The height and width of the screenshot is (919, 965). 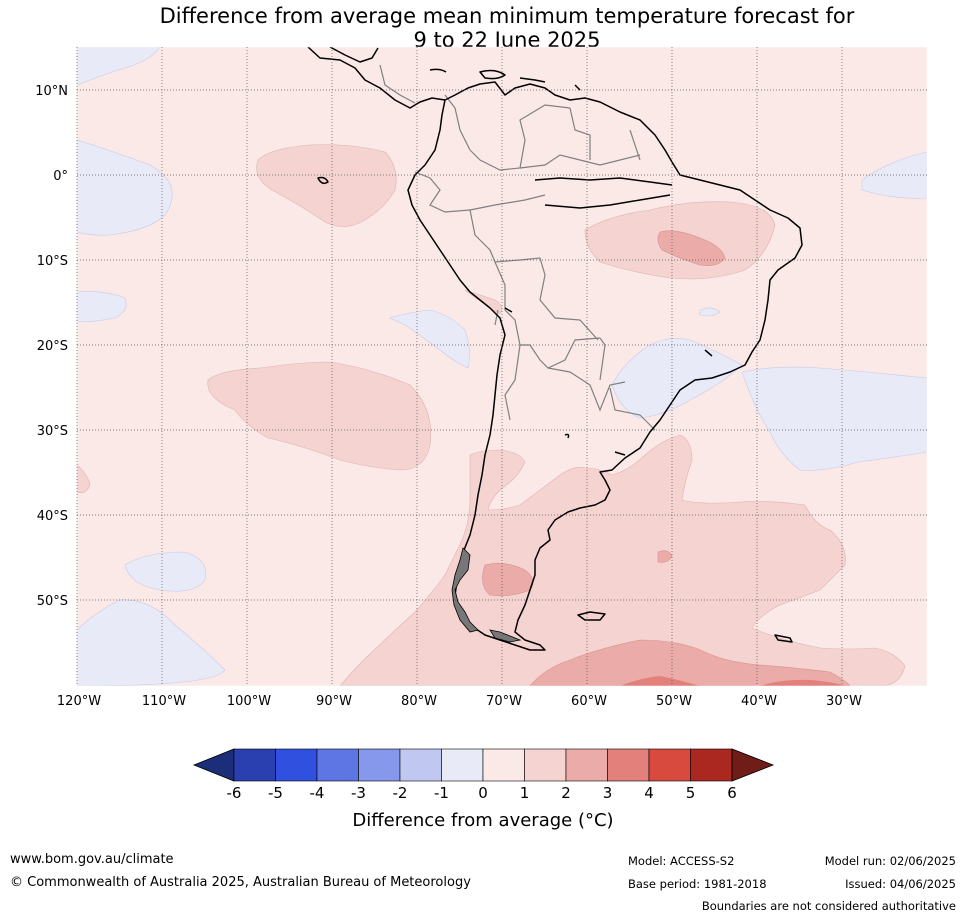 I want to click on lon-label: 30°W, so click(x=844, y=701).